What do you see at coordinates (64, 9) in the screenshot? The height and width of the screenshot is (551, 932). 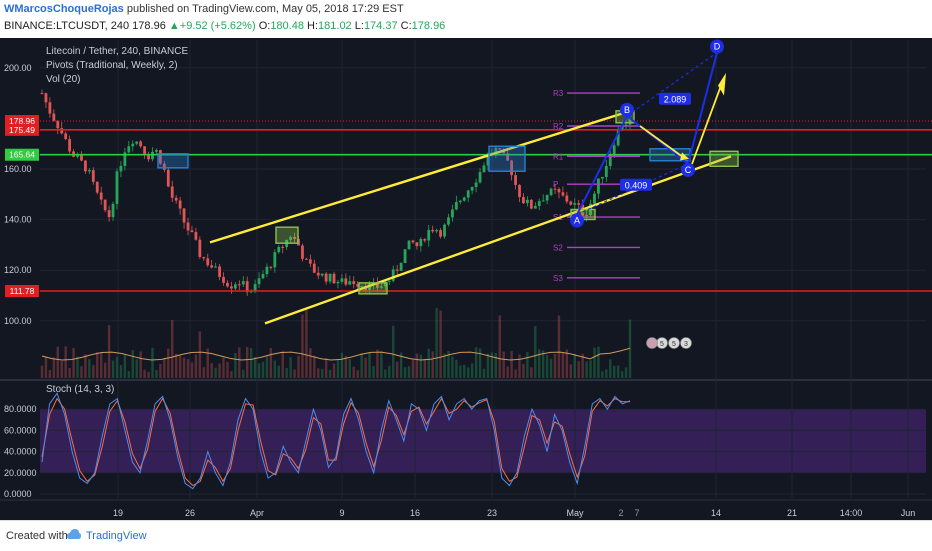 I see `author-link: WMarcosChoqueRojas` at bounding box center [64, 9].